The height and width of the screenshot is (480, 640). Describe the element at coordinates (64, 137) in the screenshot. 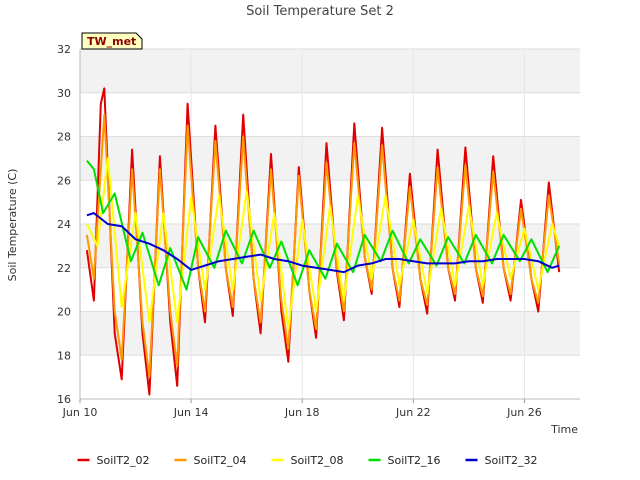

I see `y-tick-label: 28` at that location.